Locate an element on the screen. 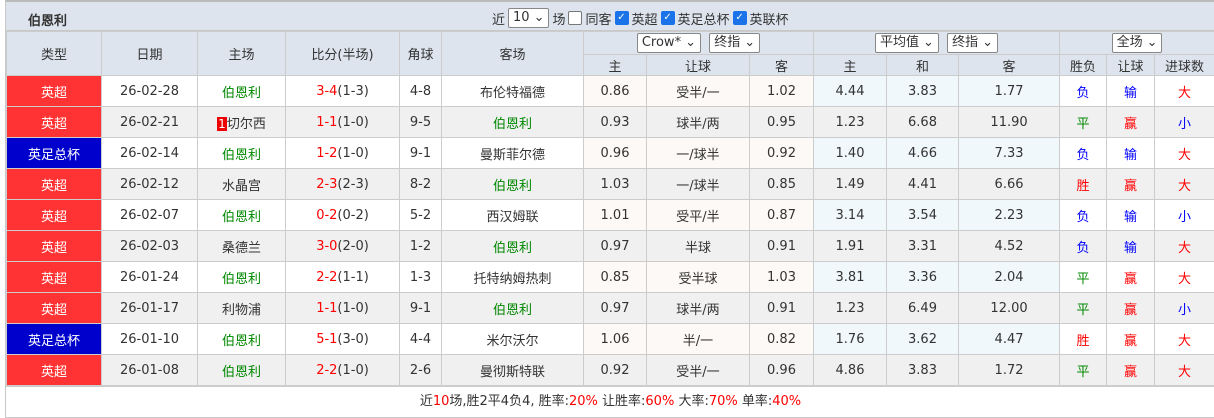 This screenshot has height=418, width=1214. euro-type-value: 终指 is located at coordinates (965, 43).